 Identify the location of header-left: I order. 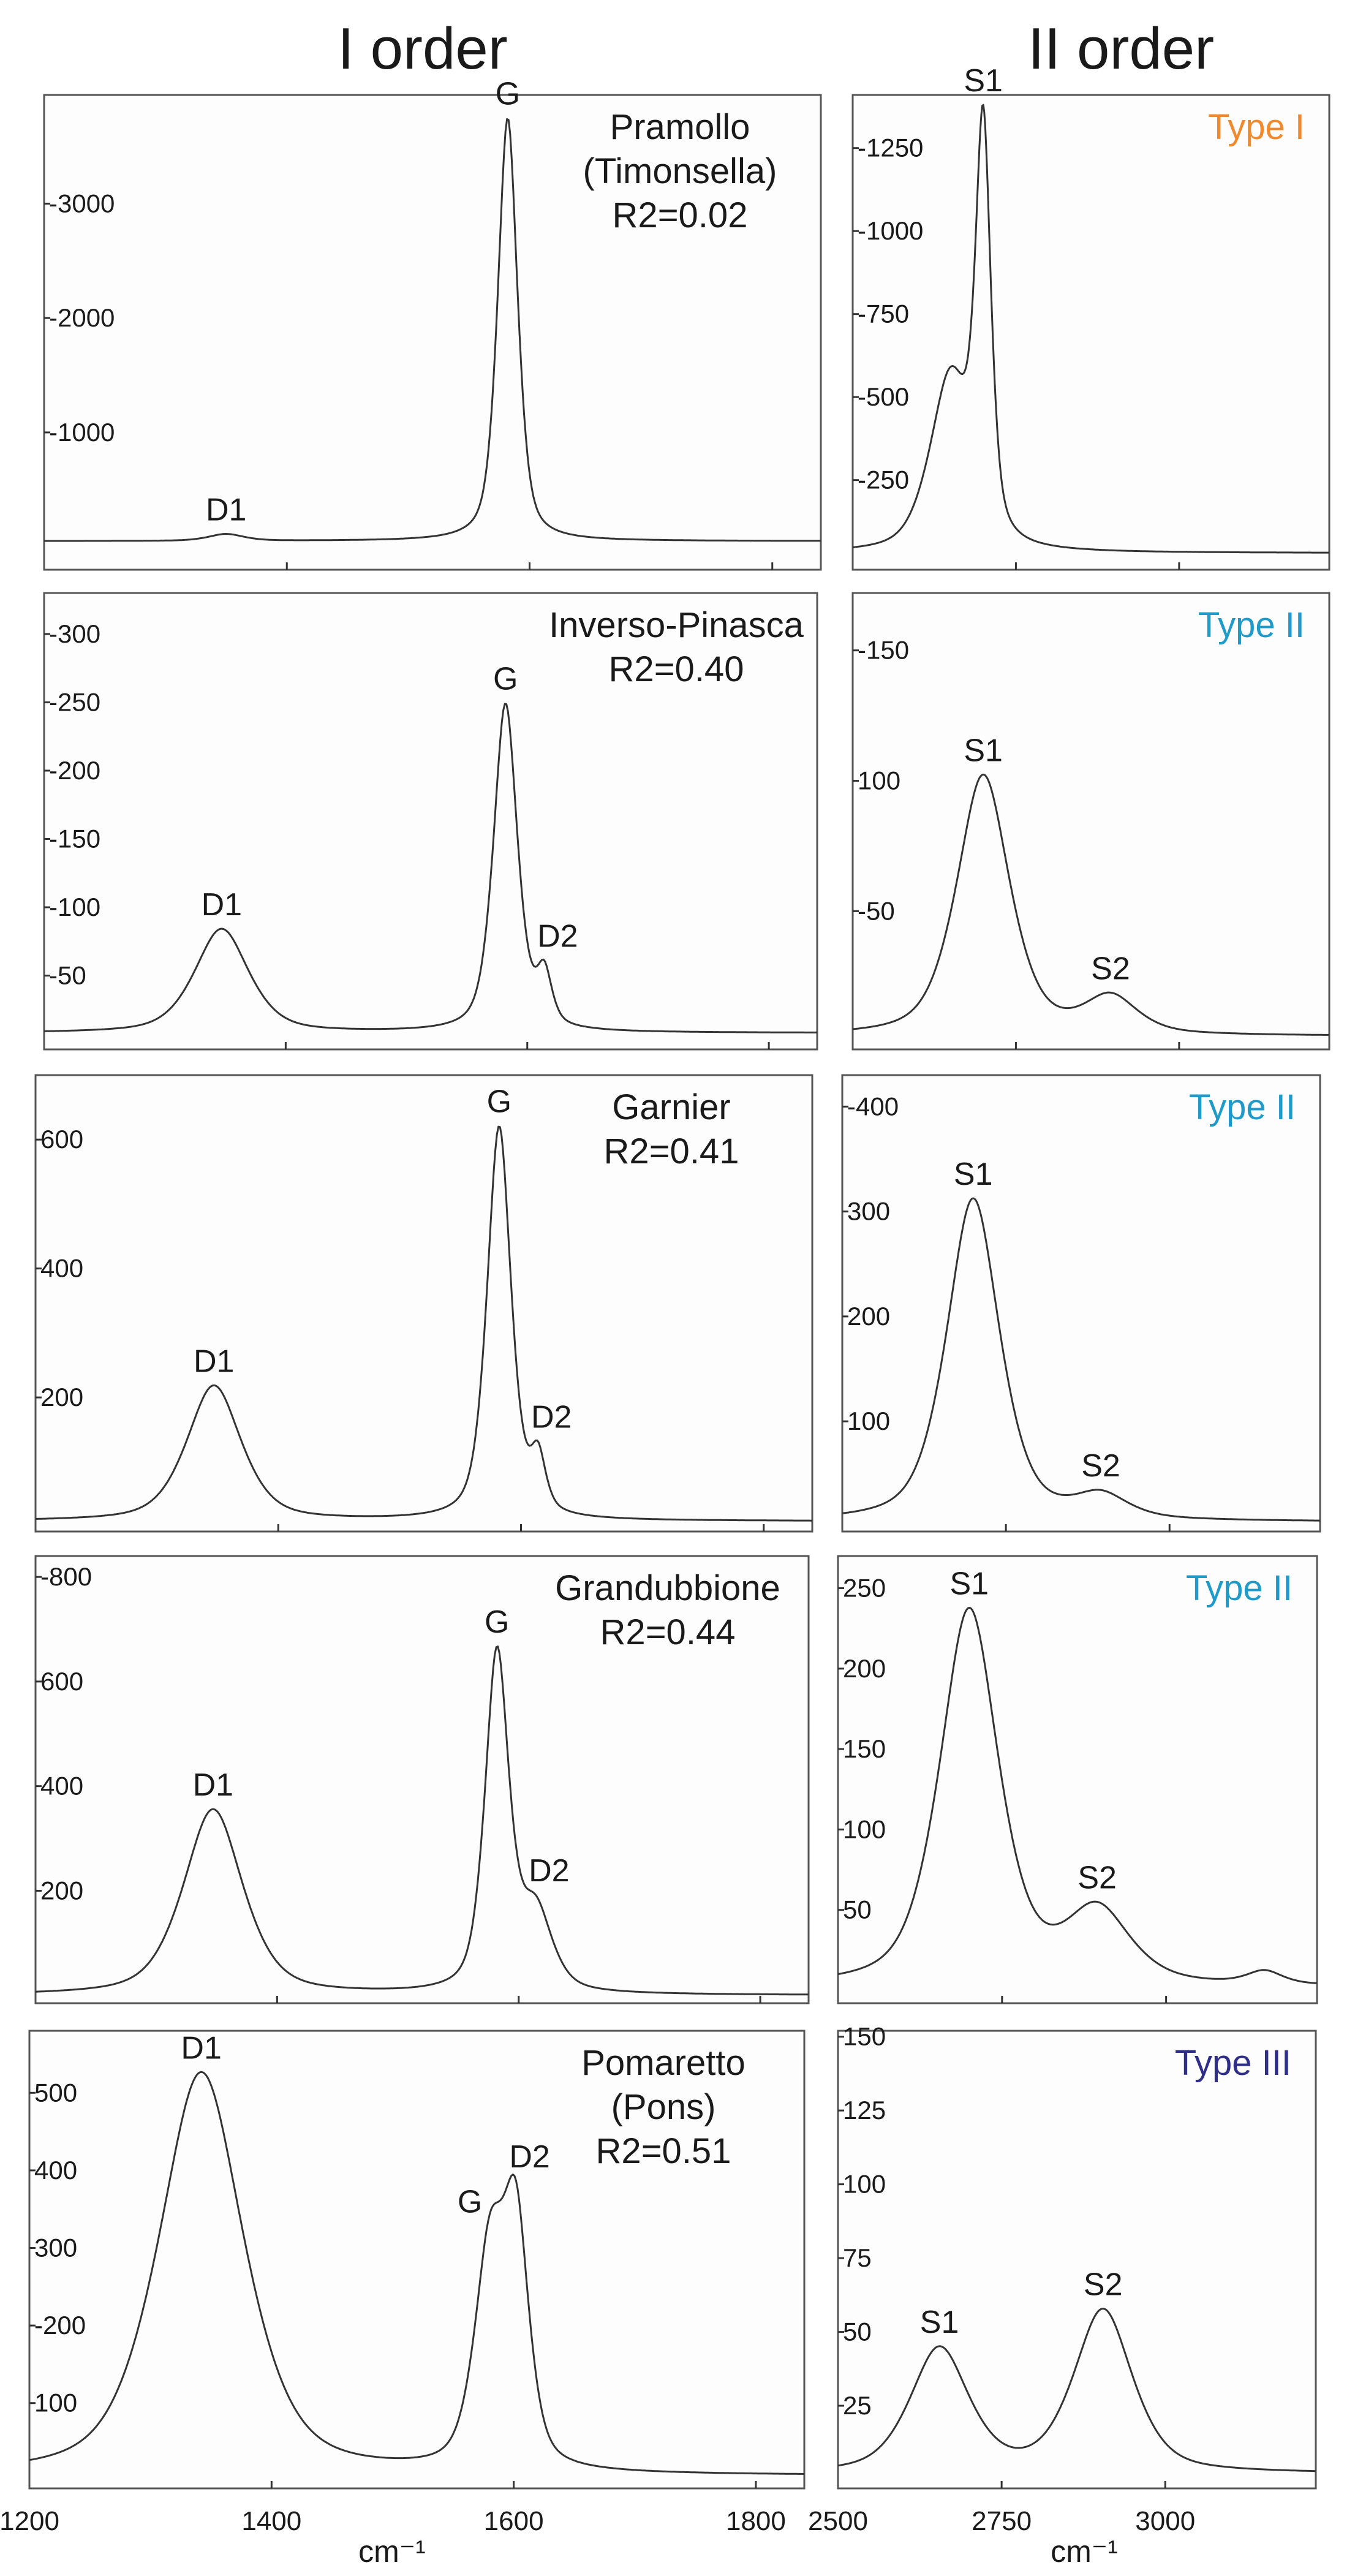
(422, 48).